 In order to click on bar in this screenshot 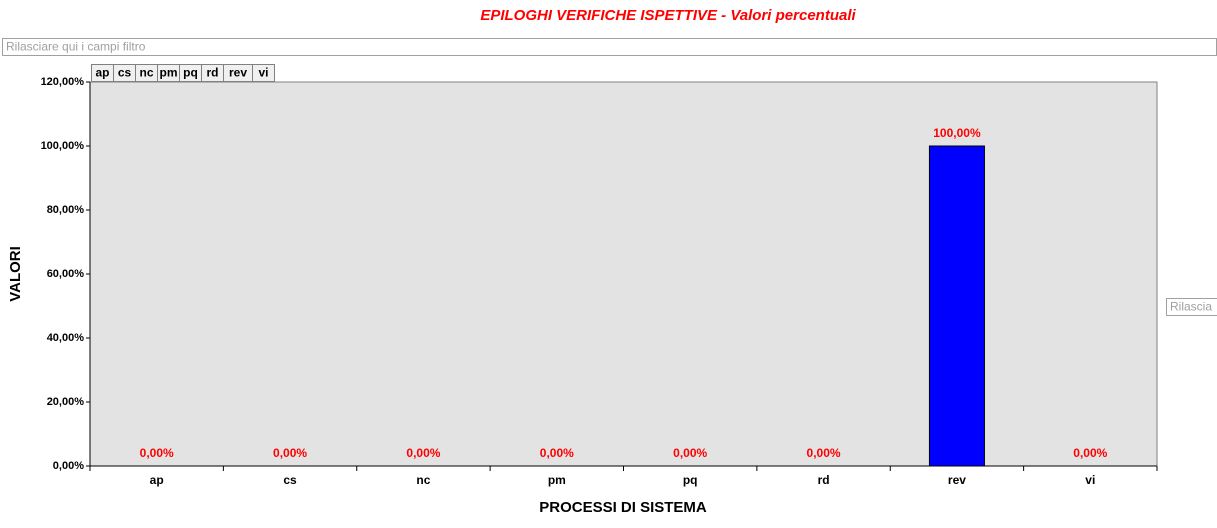, I will do `click(956, 306)`.